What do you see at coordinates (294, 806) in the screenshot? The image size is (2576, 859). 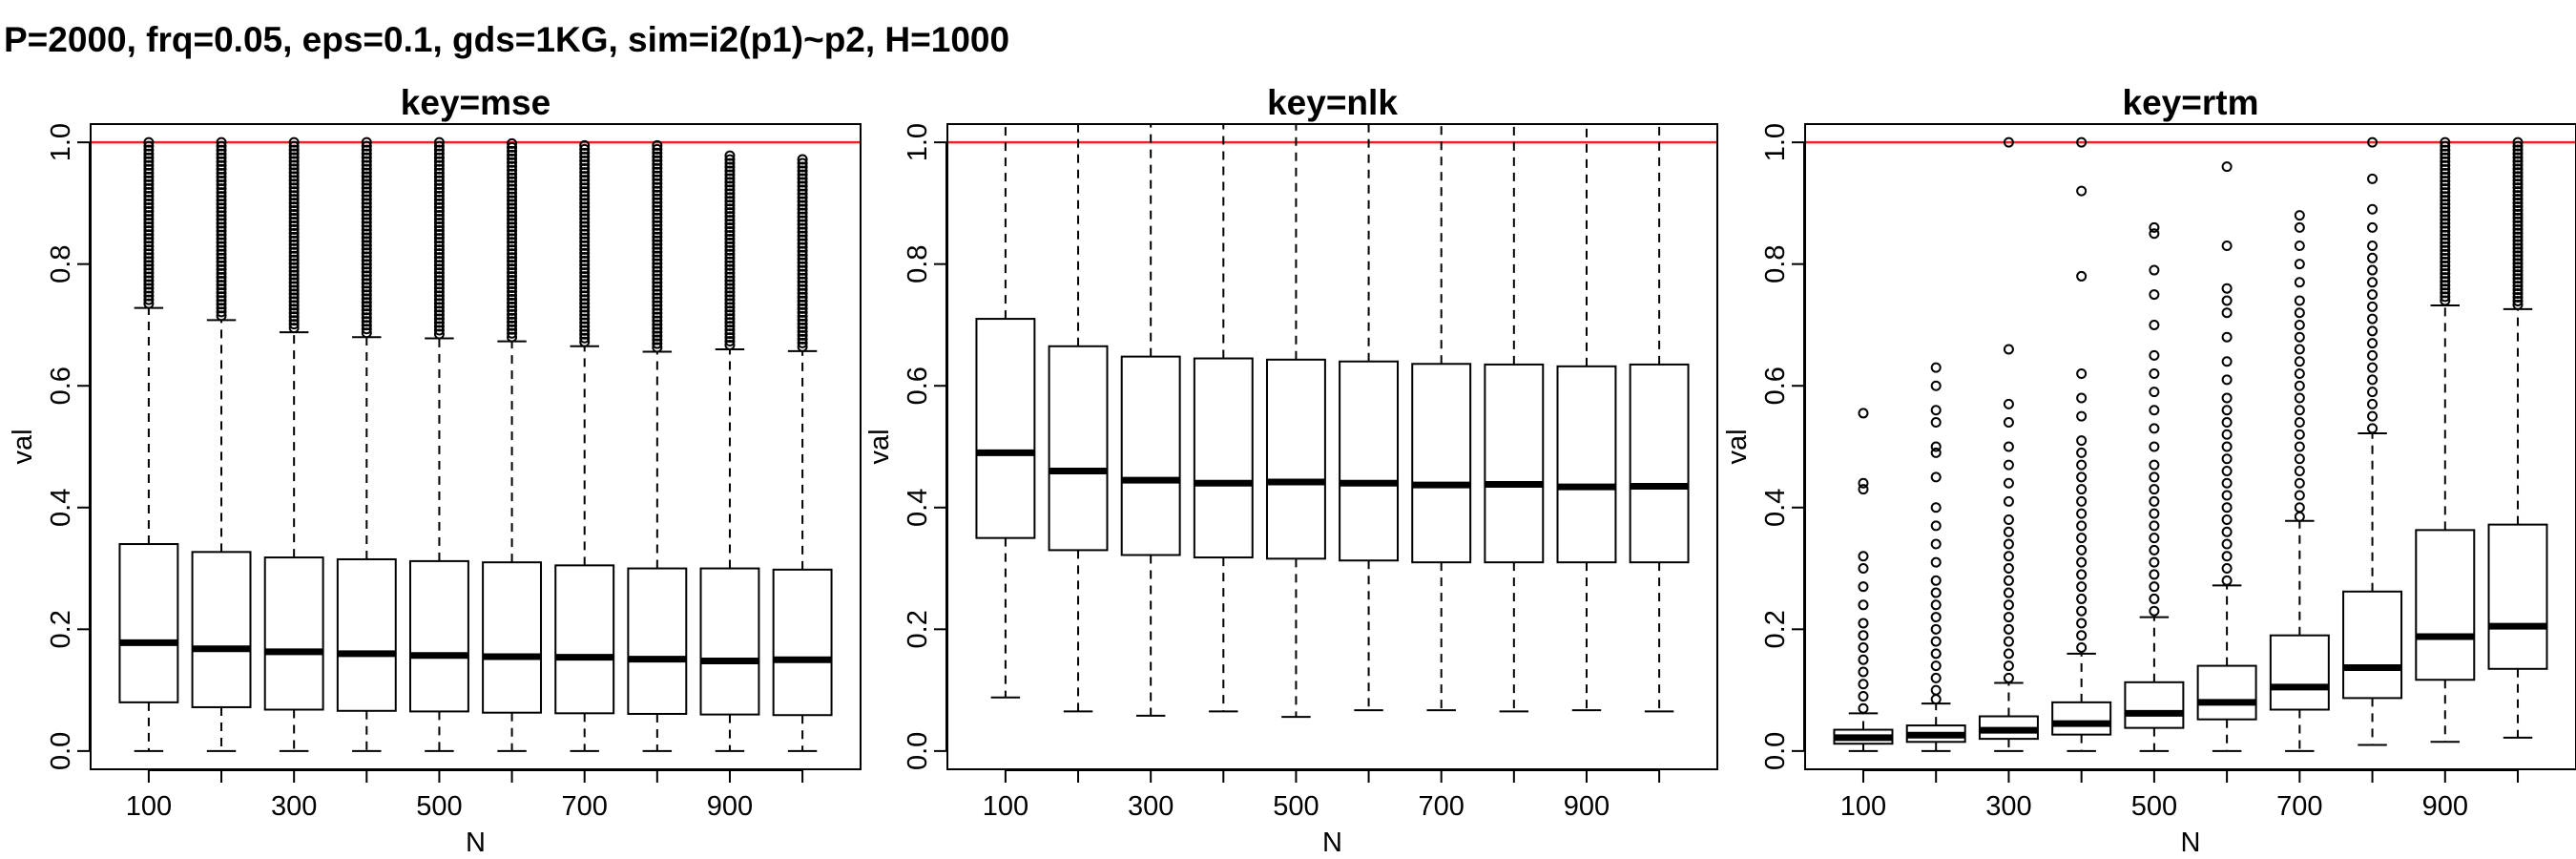 I see `x-tick-label: 300` at bounding box center [294, 806].